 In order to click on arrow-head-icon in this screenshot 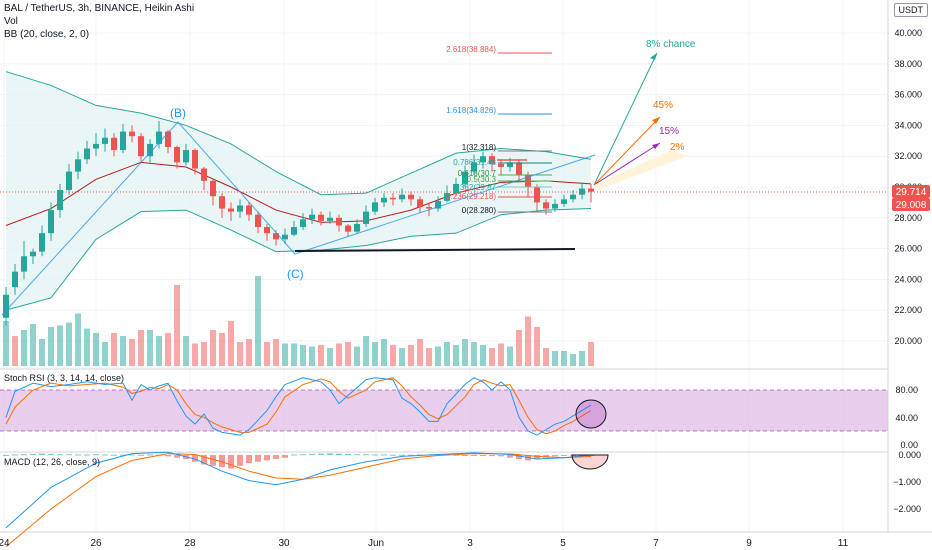, I will do `click(656, 146)`.